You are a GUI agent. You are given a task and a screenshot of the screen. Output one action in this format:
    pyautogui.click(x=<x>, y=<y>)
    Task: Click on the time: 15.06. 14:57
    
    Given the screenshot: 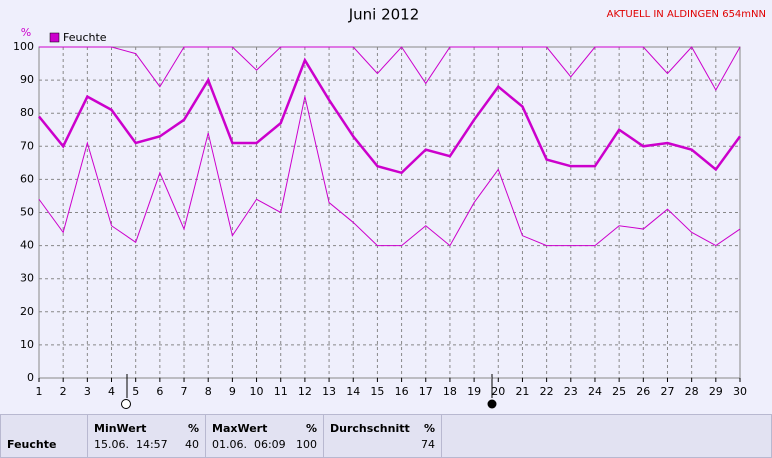 What is the action you would take?
    pyautogui.click(x=131, y=444)
    